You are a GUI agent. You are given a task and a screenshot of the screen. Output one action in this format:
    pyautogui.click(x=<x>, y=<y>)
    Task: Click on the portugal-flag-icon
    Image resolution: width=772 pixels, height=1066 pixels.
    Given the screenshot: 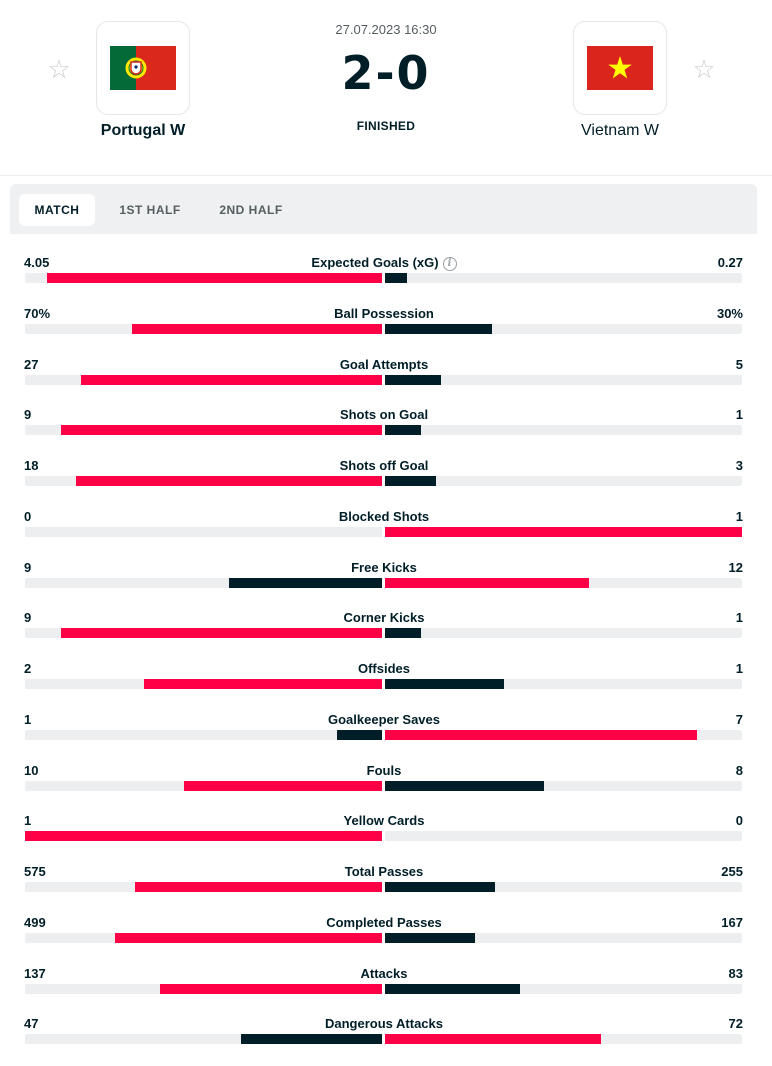 What is the action you would take?
    pyautogui.click(x=143, y=68)
    